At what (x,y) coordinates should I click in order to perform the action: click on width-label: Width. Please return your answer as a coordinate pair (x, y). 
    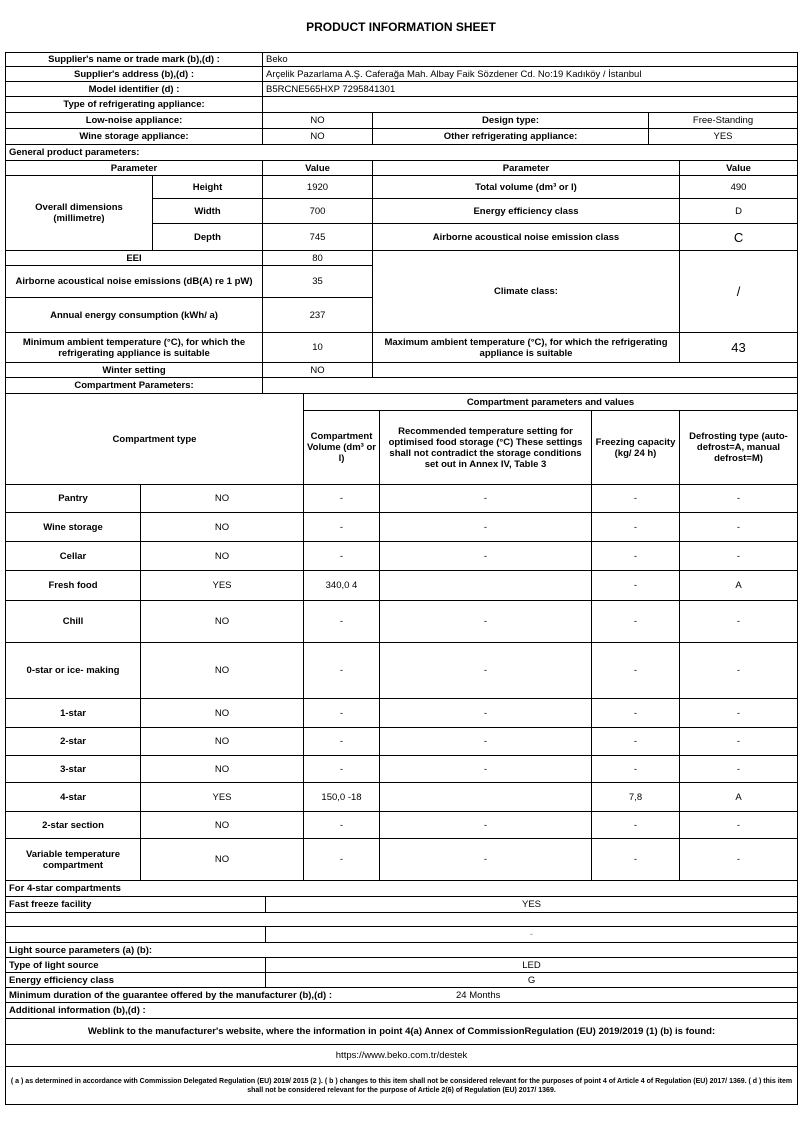
    Looking at the image, I should click on (207, 211).